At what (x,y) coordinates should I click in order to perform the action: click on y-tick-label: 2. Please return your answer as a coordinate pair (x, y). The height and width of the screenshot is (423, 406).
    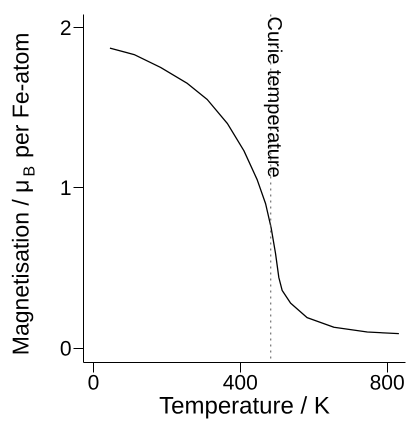
    Looking at the image, I should click on (66, 28).